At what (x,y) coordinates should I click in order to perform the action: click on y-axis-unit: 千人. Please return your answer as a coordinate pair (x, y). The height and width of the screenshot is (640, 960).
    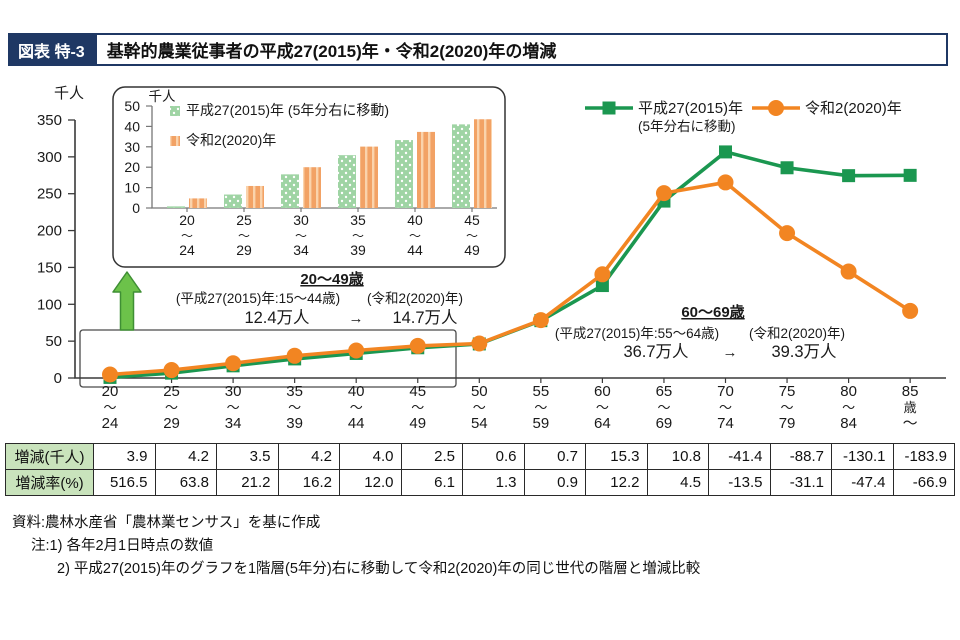
    Looking at the image, I should click on (69, 93).